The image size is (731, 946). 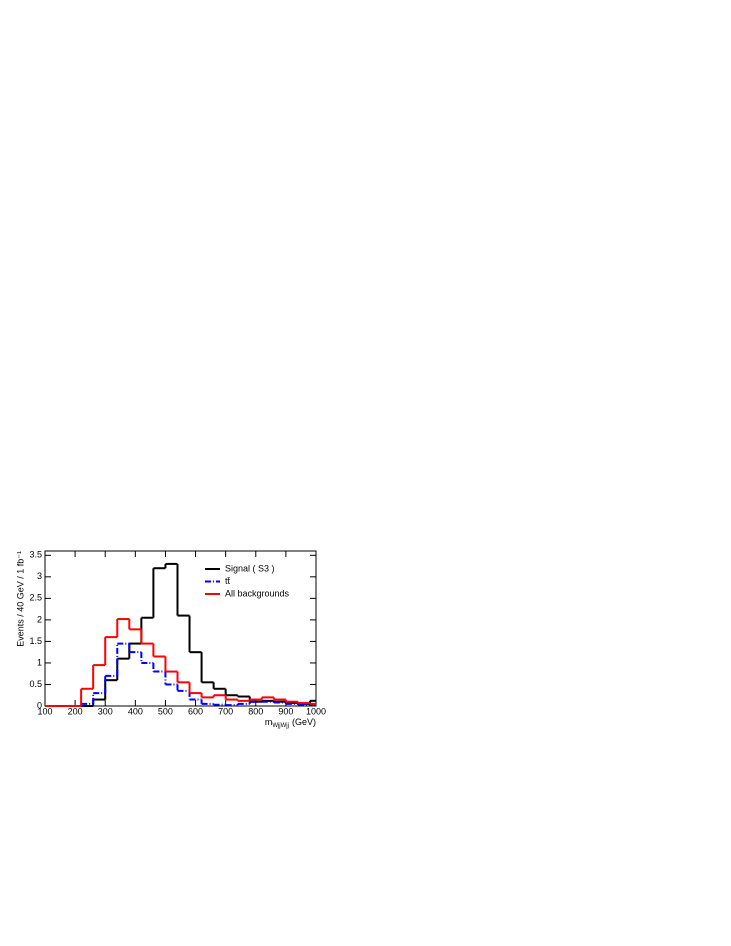 What do you see at coordinates (39, 705) in the screenshot?
I see `y-tick-label: 0` at bounding box center [39, 705].